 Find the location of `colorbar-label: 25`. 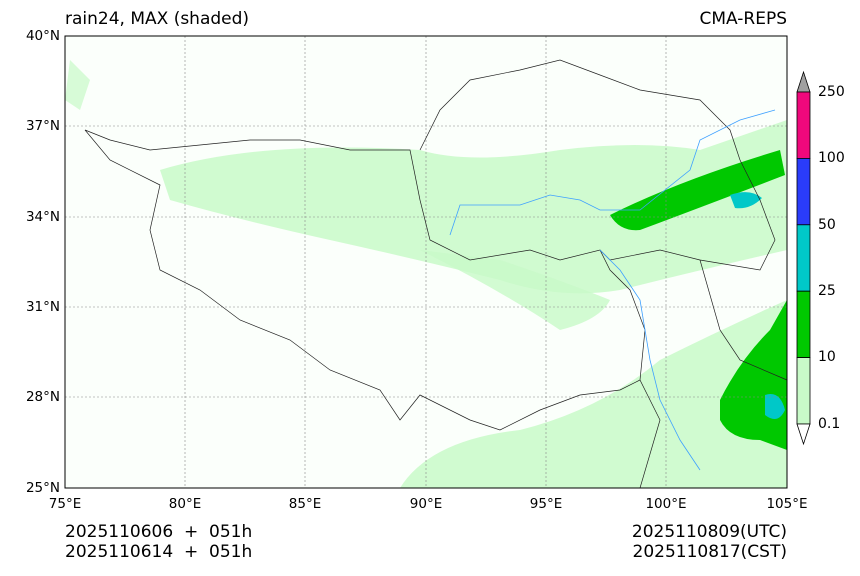

colorbar-label: 25 is located at coordinates (827, 291).